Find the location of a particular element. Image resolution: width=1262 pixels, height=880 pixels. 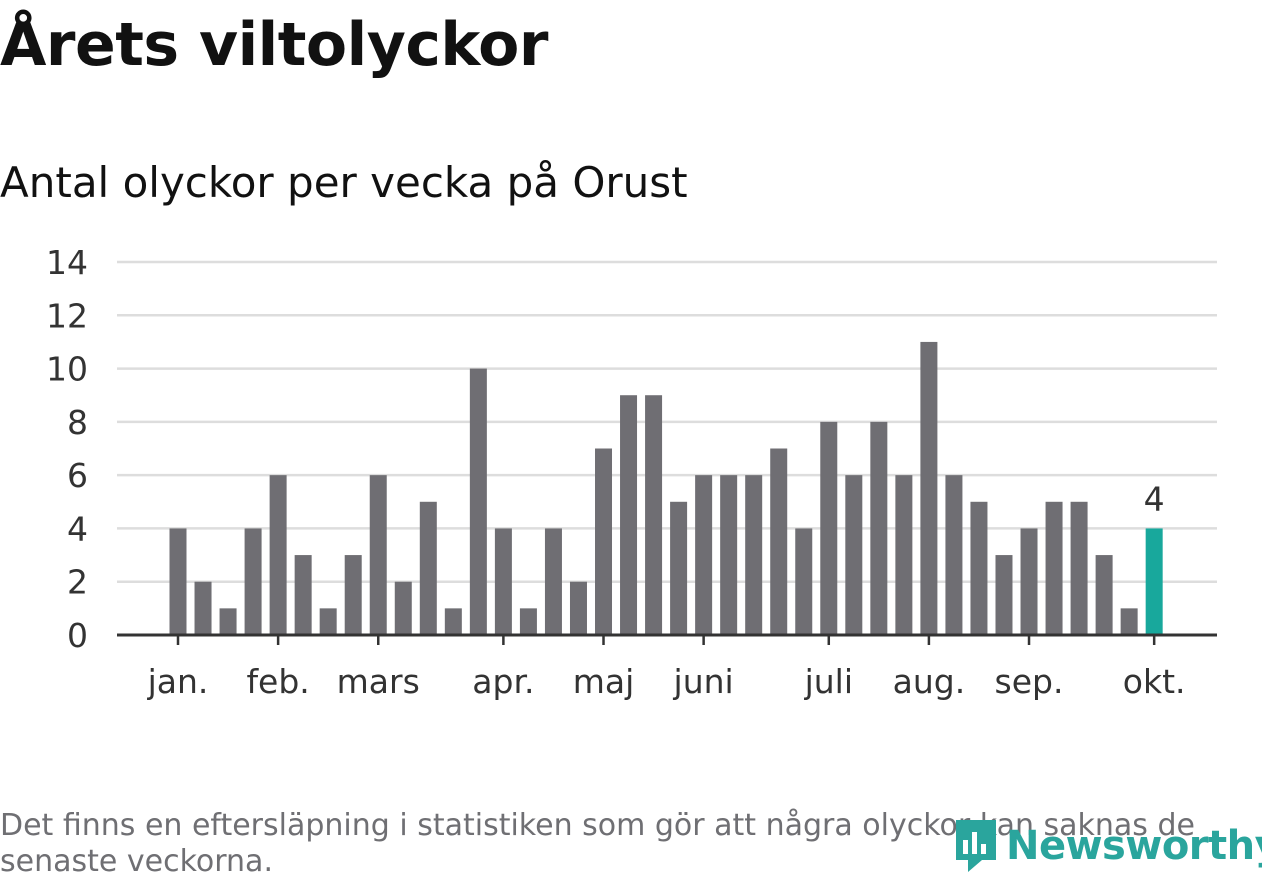

chart-subtitle: Antal olyckor per vecka på Orust is located at coordinates (344, 182).